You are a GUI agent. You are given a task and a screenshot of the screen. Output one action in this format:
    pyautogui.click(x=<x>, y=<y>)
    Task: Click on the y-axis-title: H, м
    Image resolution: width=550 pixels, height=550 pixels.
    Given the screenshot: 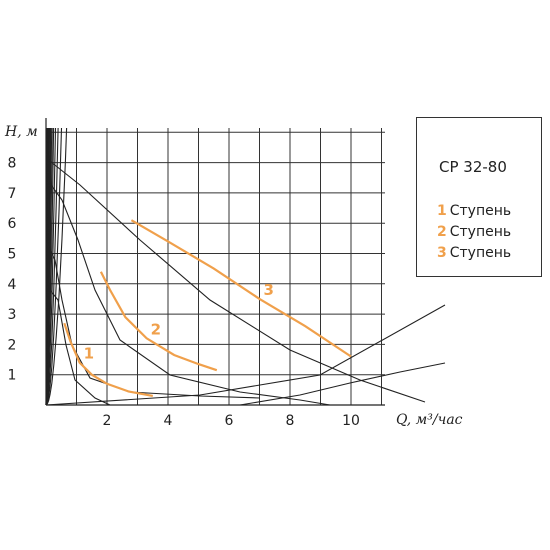 What is the action you would take?
    pyautogui.click(x=21, y=132)
    